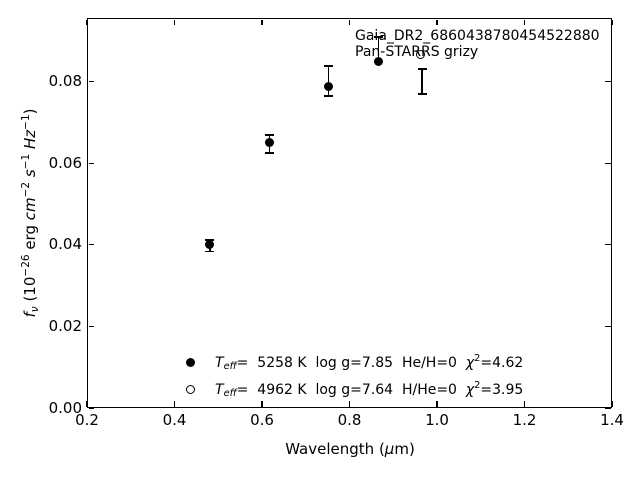 The image size is (640, 480). What do you see at coordinates (420, 55) in the screenshot?
I see `data-point-open-circle` at bounding box center [420, 55].